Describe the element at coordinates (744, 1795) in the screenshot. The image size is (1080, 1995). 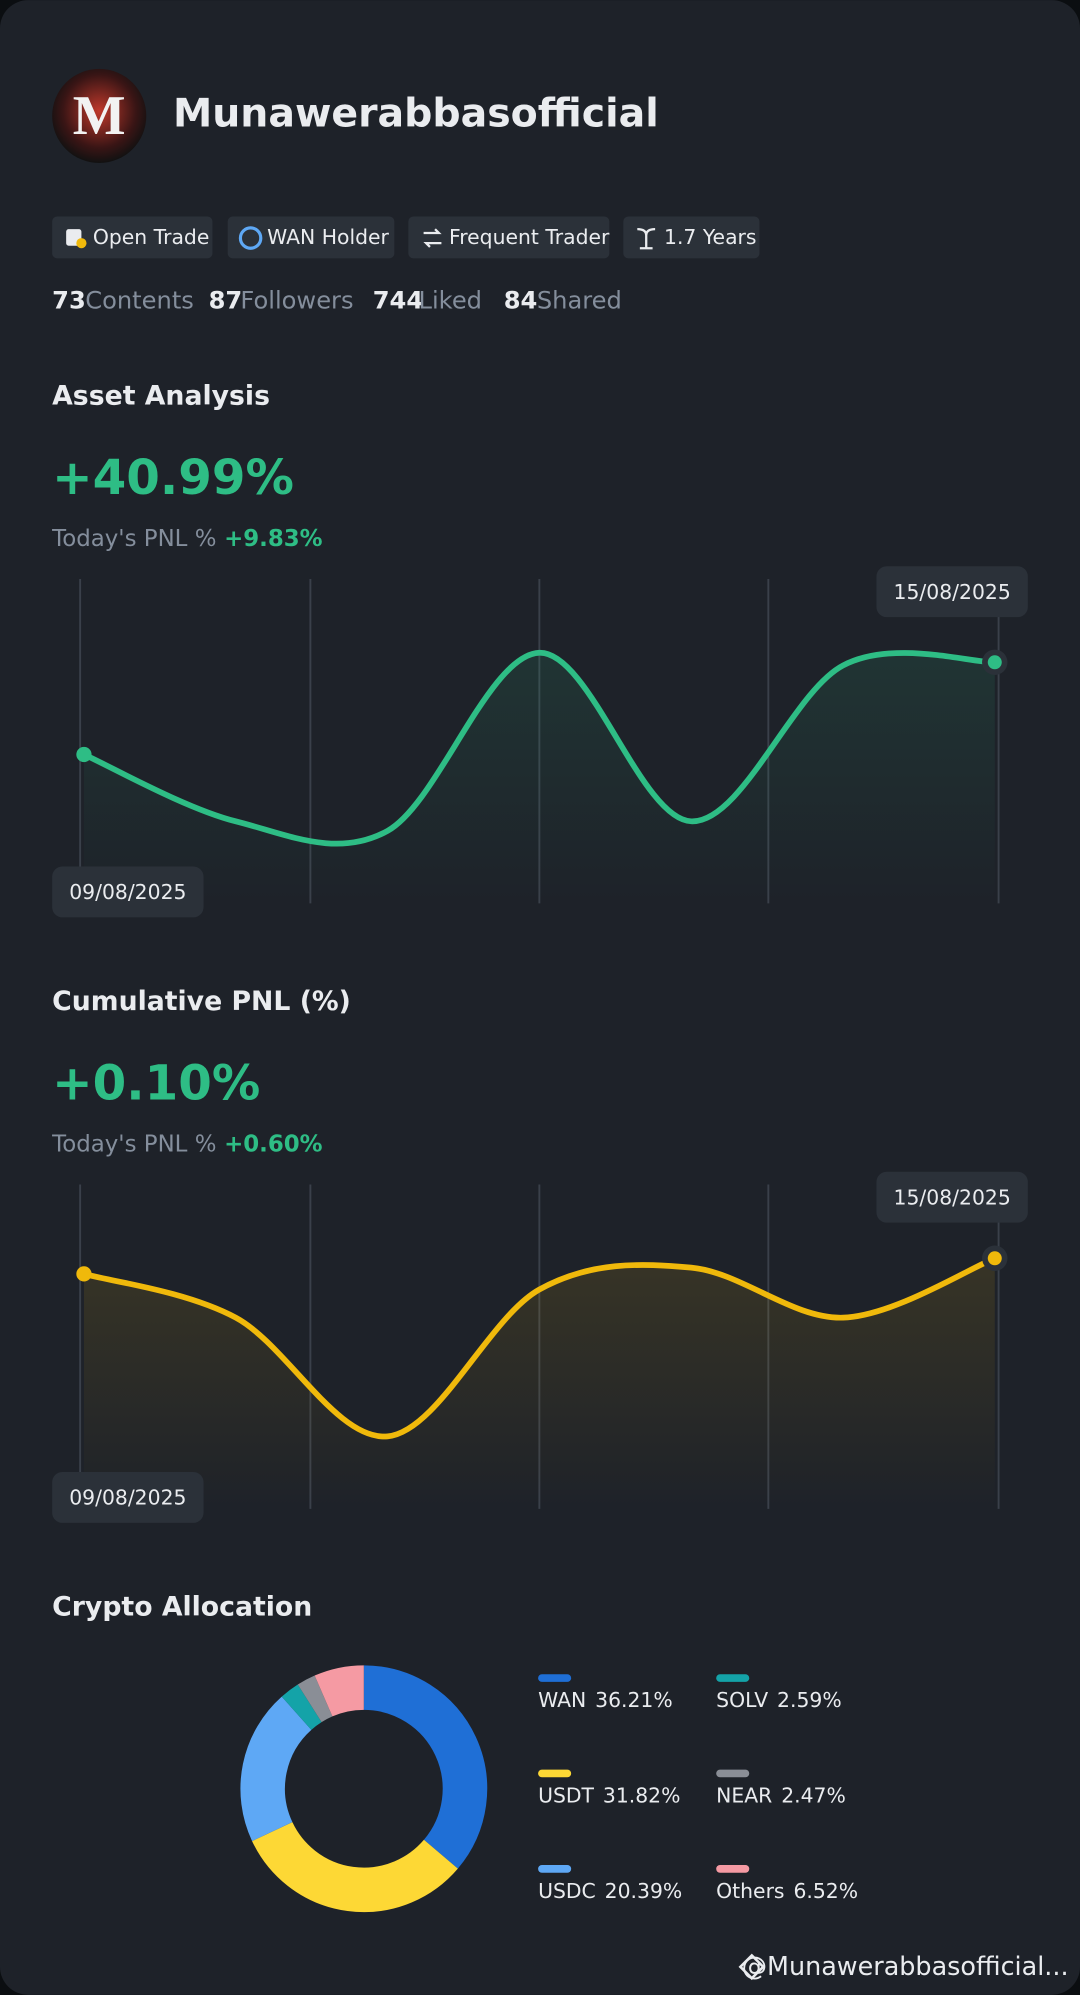
I see `legend-name: NEAR` at that location.